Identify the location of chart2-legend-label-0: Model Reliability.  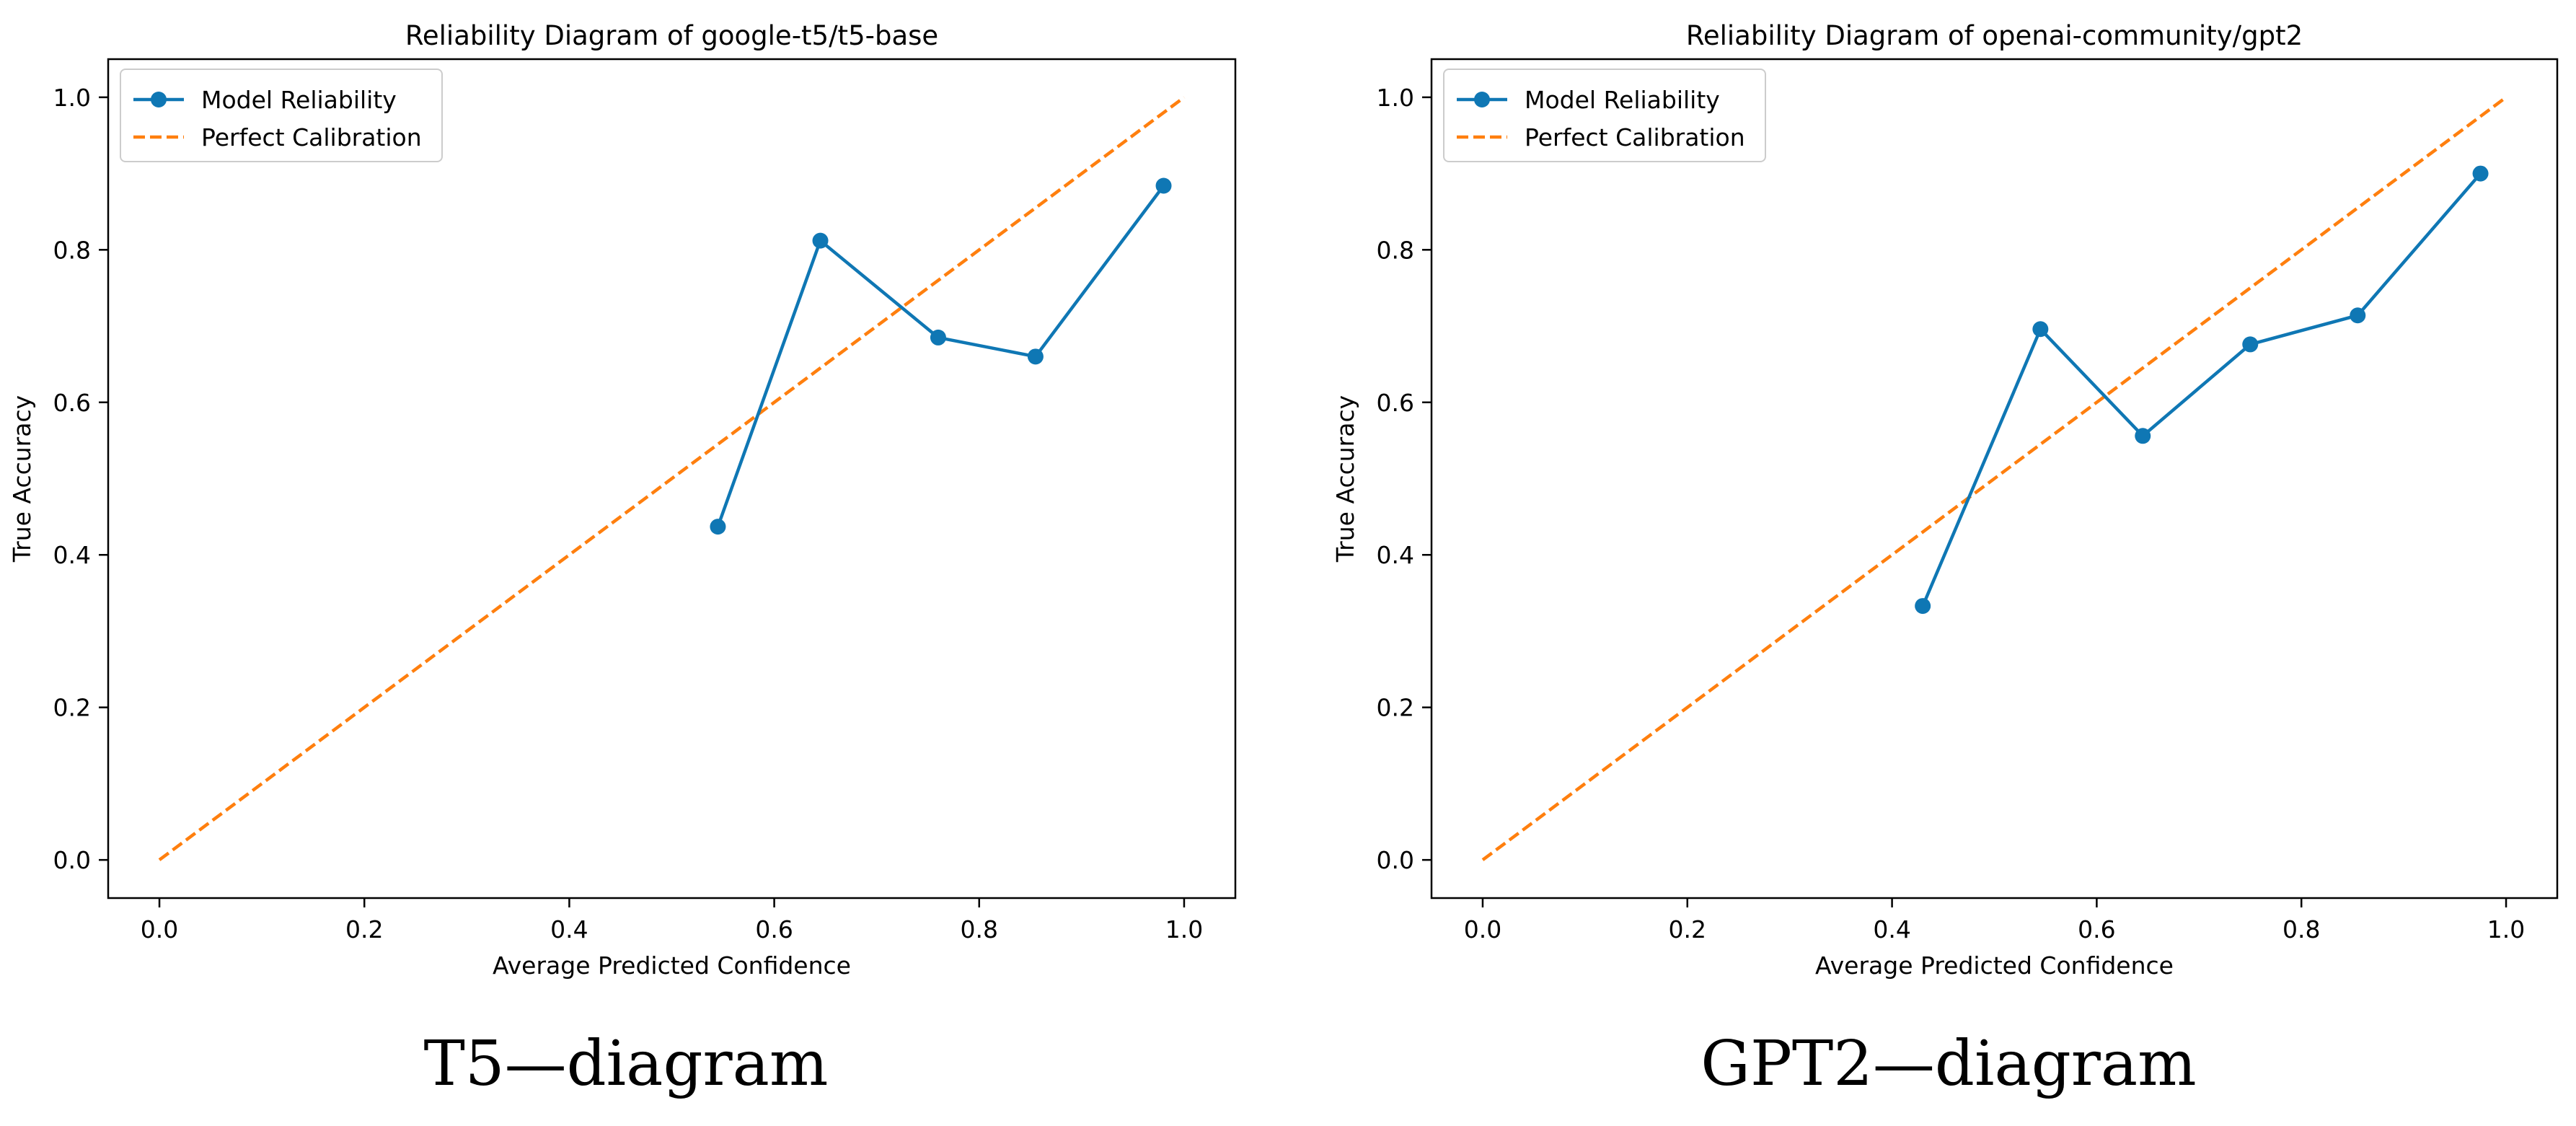
(1622, 100).